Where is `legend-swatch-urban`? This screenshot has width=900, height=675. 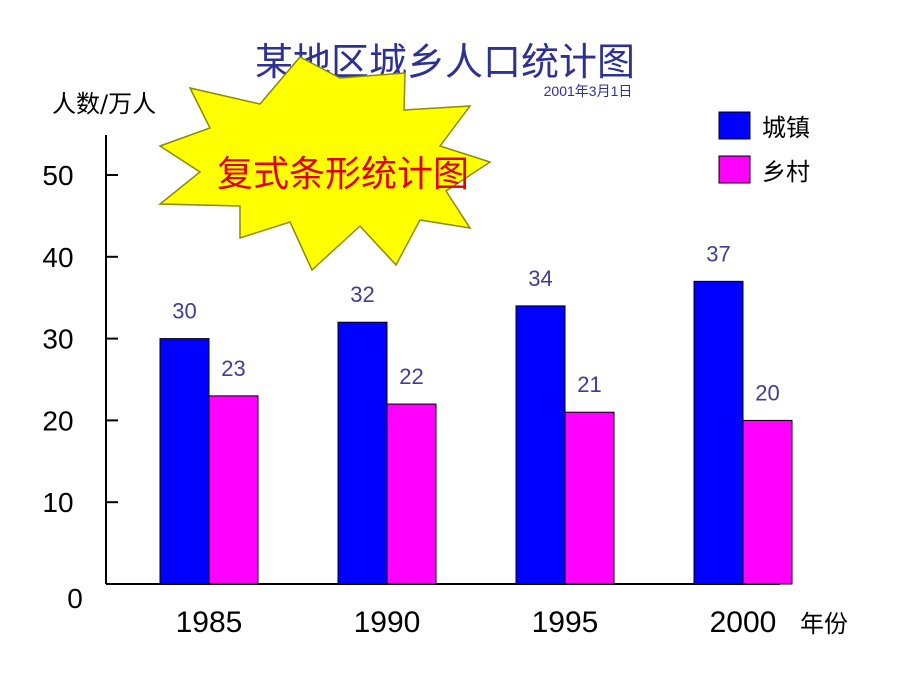
legend-swatch-urban is located at coordinates (734, 125).